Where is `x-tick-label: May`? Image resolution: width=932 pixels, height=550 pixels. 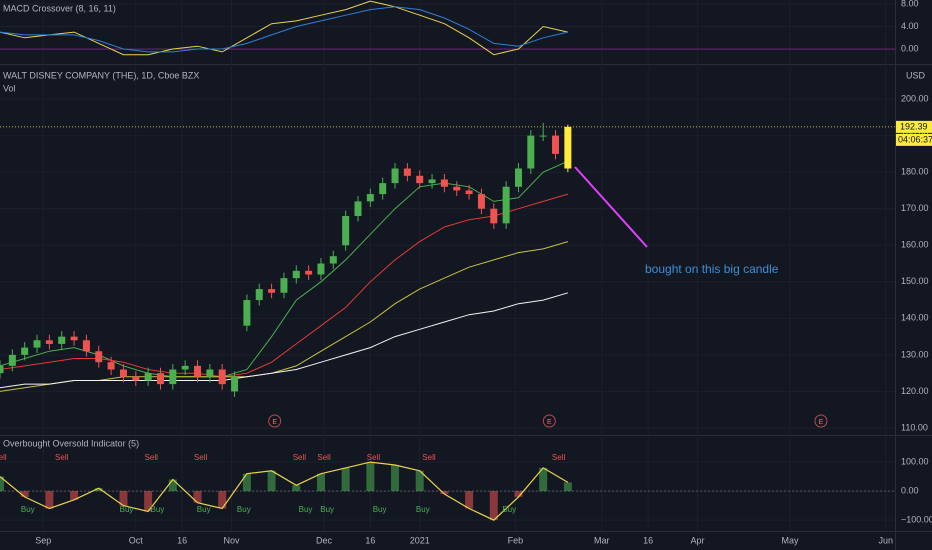
x-tick-label: May is located at coordinates (791, 540).